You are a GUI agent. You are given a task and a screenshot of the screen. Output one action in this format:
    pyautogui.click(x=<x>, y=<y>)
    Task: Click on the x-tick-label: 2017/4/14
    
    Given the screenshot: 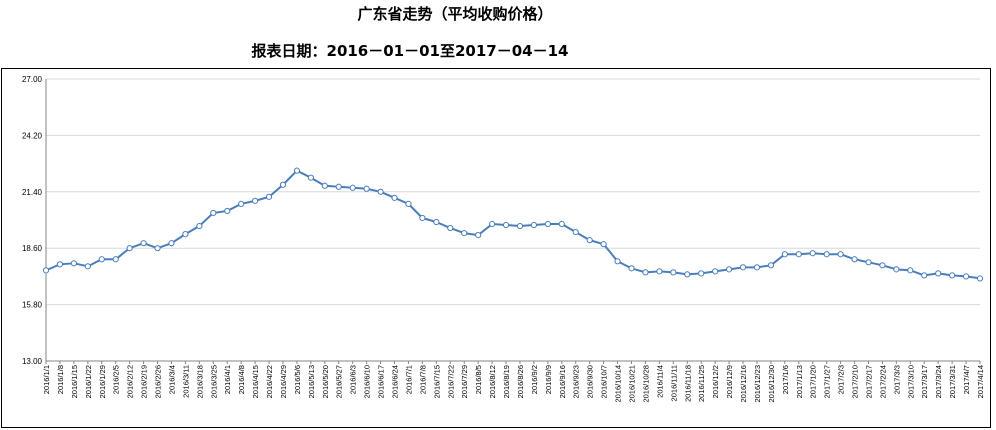 What is the action you would take?
    pyautogui.click(x=980, y=381)
    